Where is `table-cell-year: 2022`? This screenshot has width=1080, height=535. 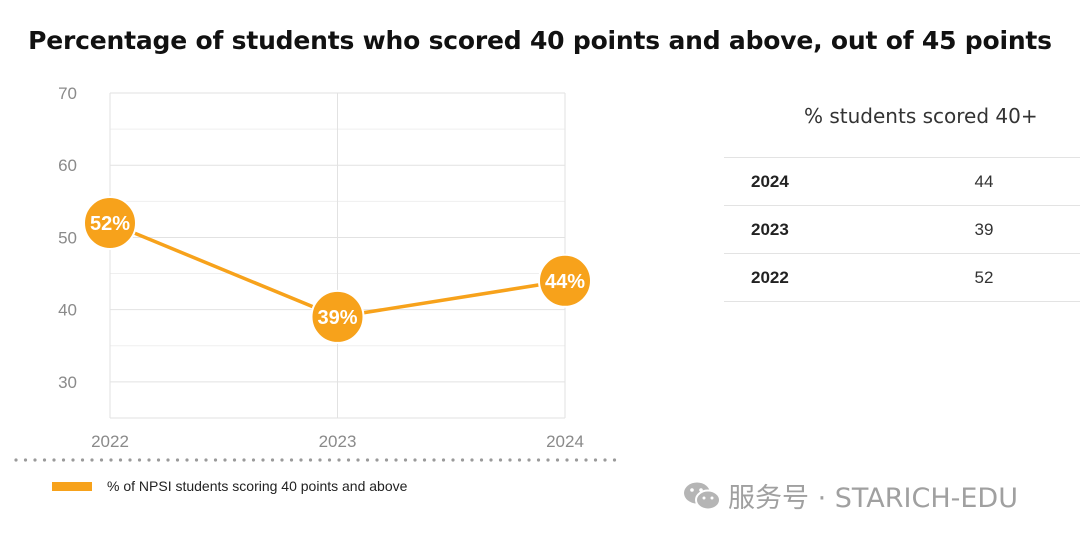
table-cell-year: 2022 is located at coordinates (770, 277).